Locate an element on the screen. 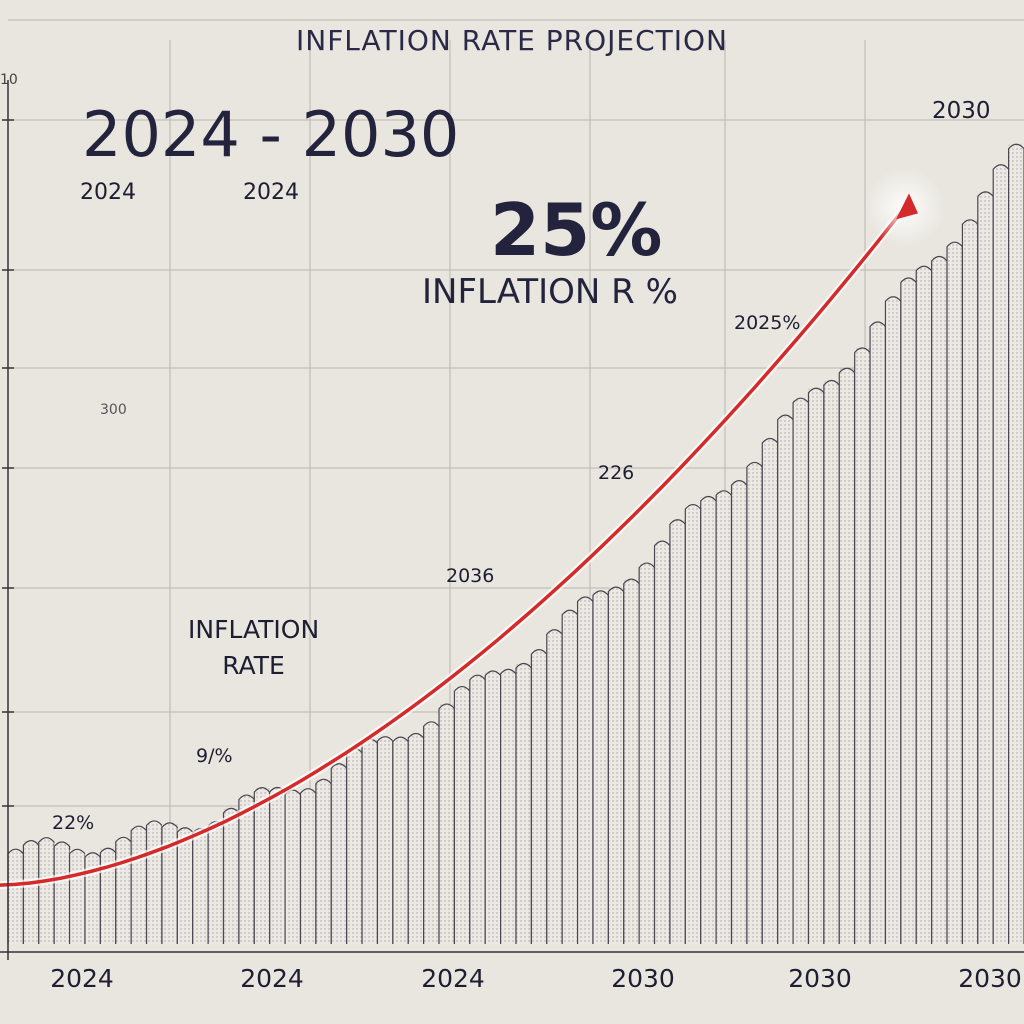 The width and height of the screenshot is (1024, 1024). annotation-label: 9/% is located at coordinates (214, 756).